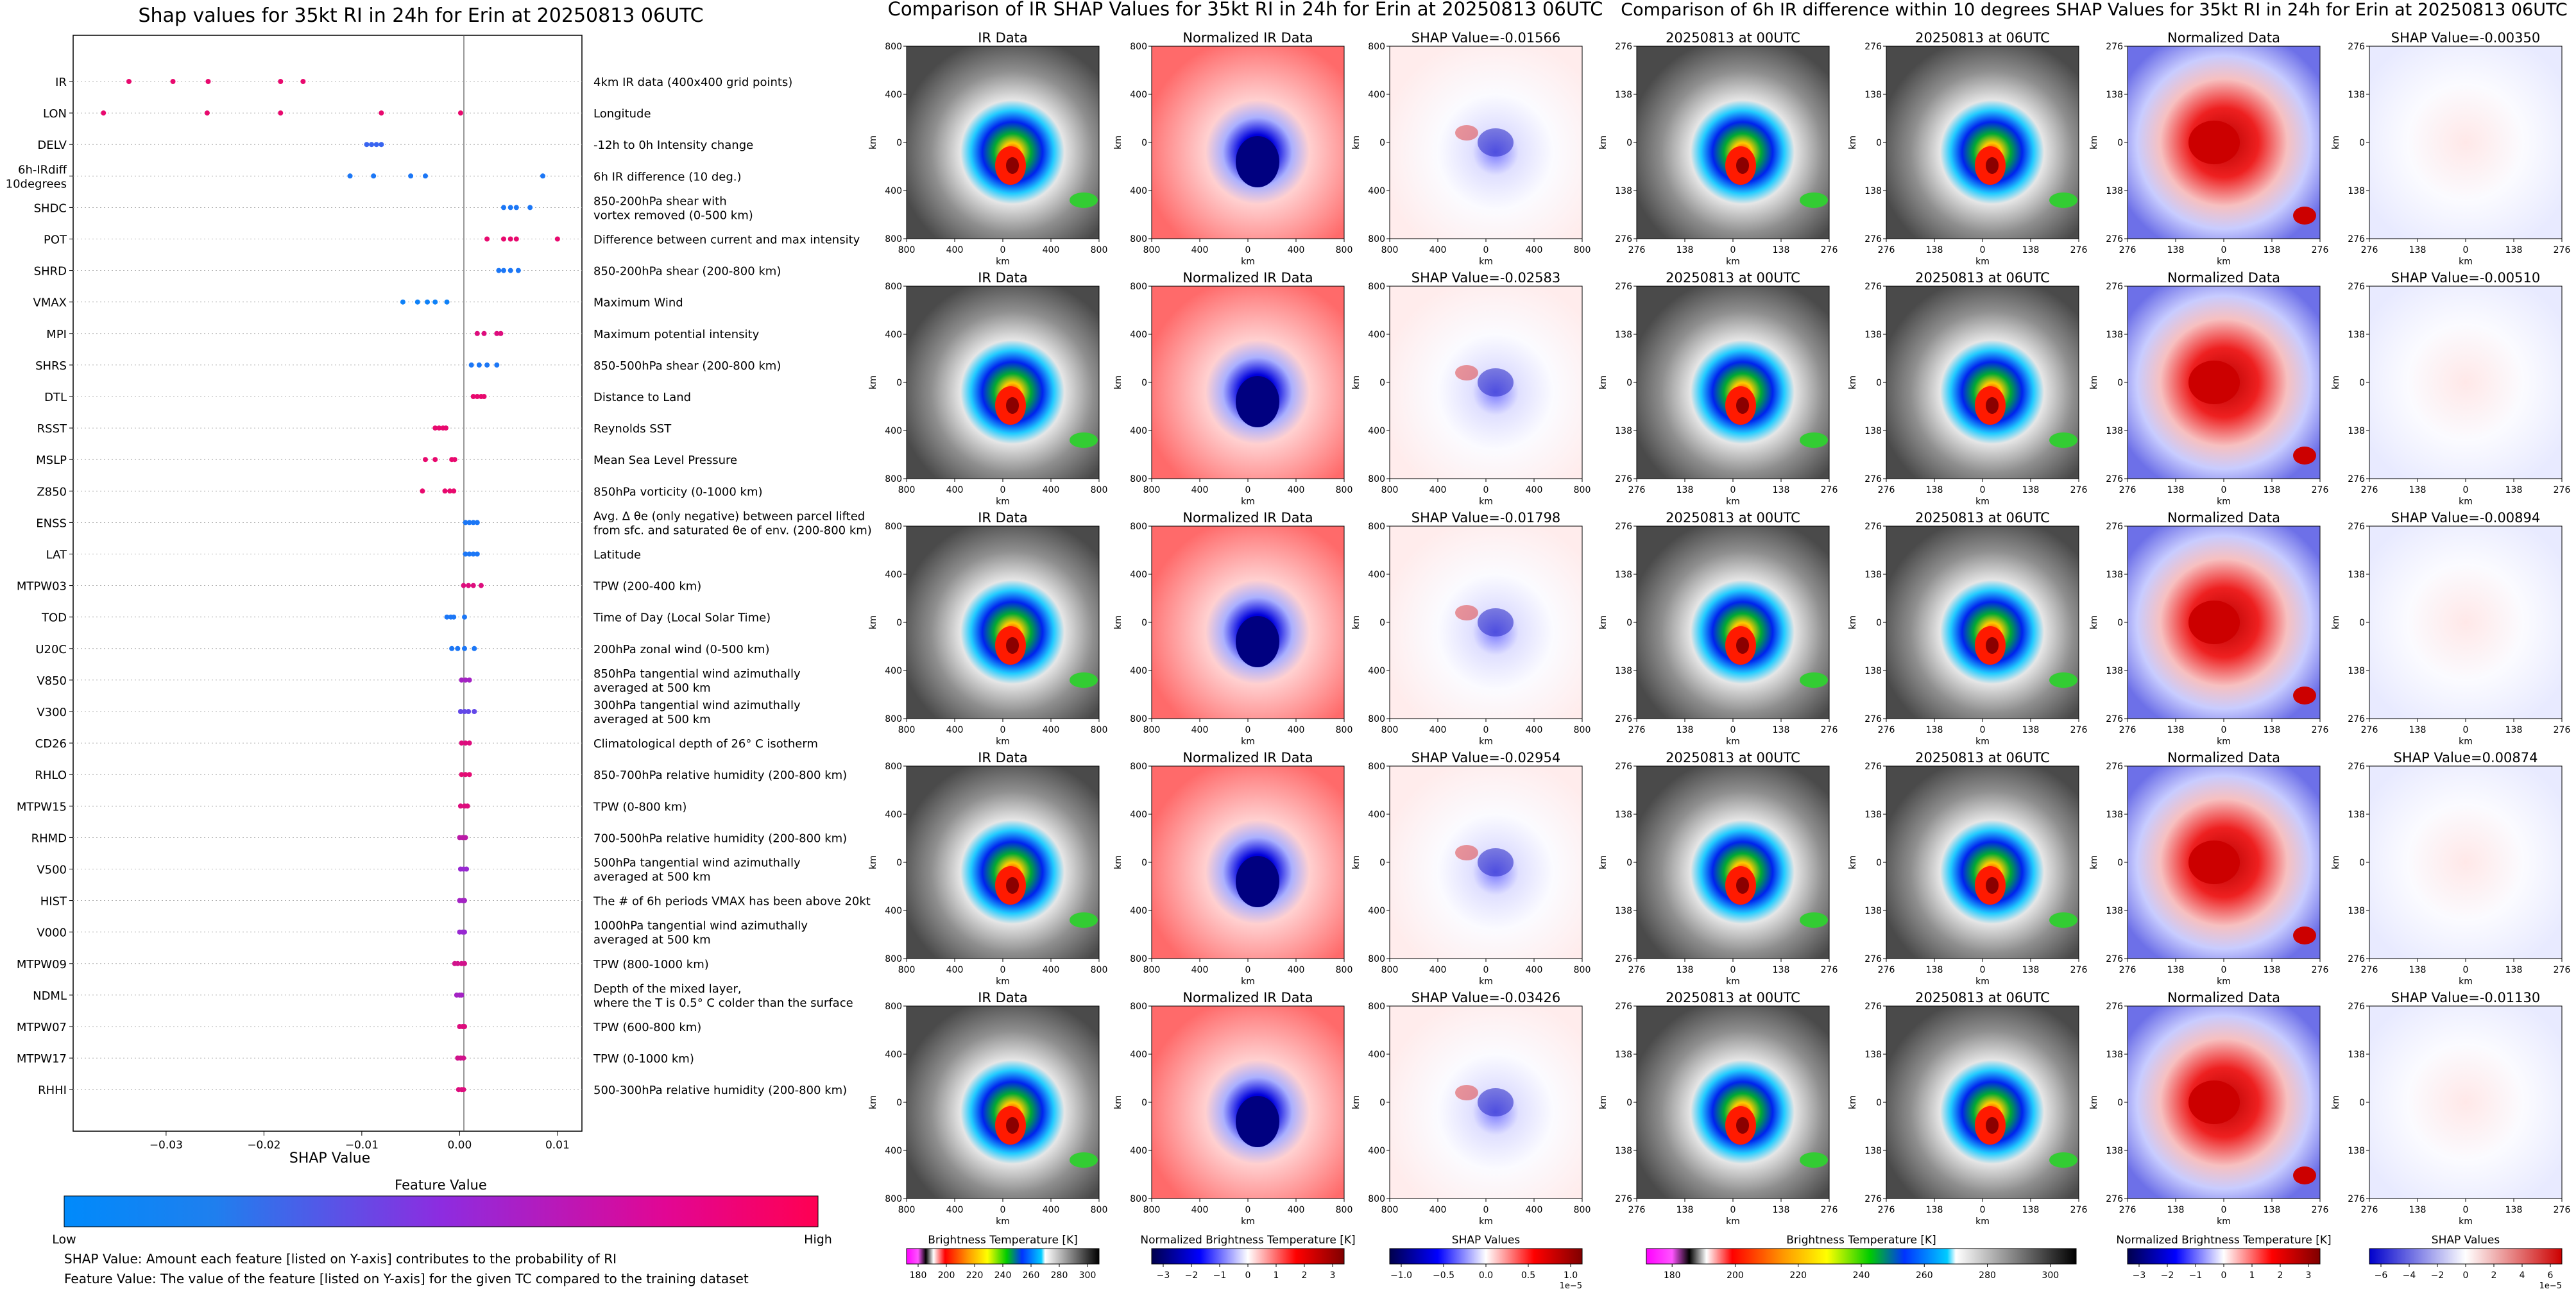  What do you see at coordinates (705, 744) in the screenshot?
I see `feature-description: Climatological depth of 26° C isotherm` at bounding box center [705, 744].